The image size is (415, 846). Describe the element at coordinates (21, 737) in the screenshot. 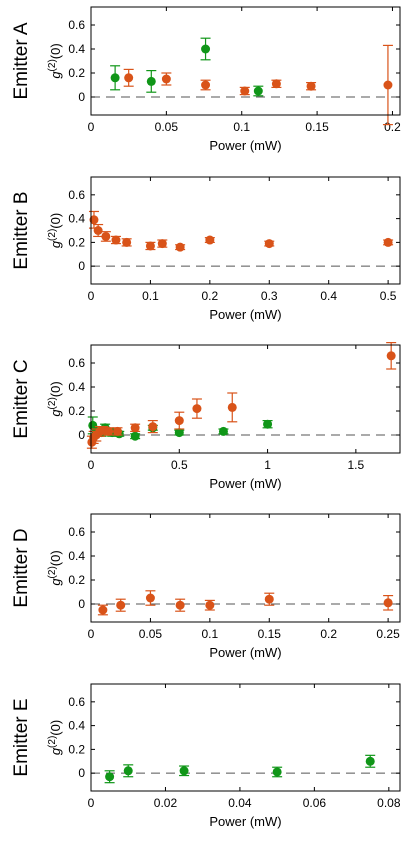

I see `p5-emitter-label: Emitter E` at that location.